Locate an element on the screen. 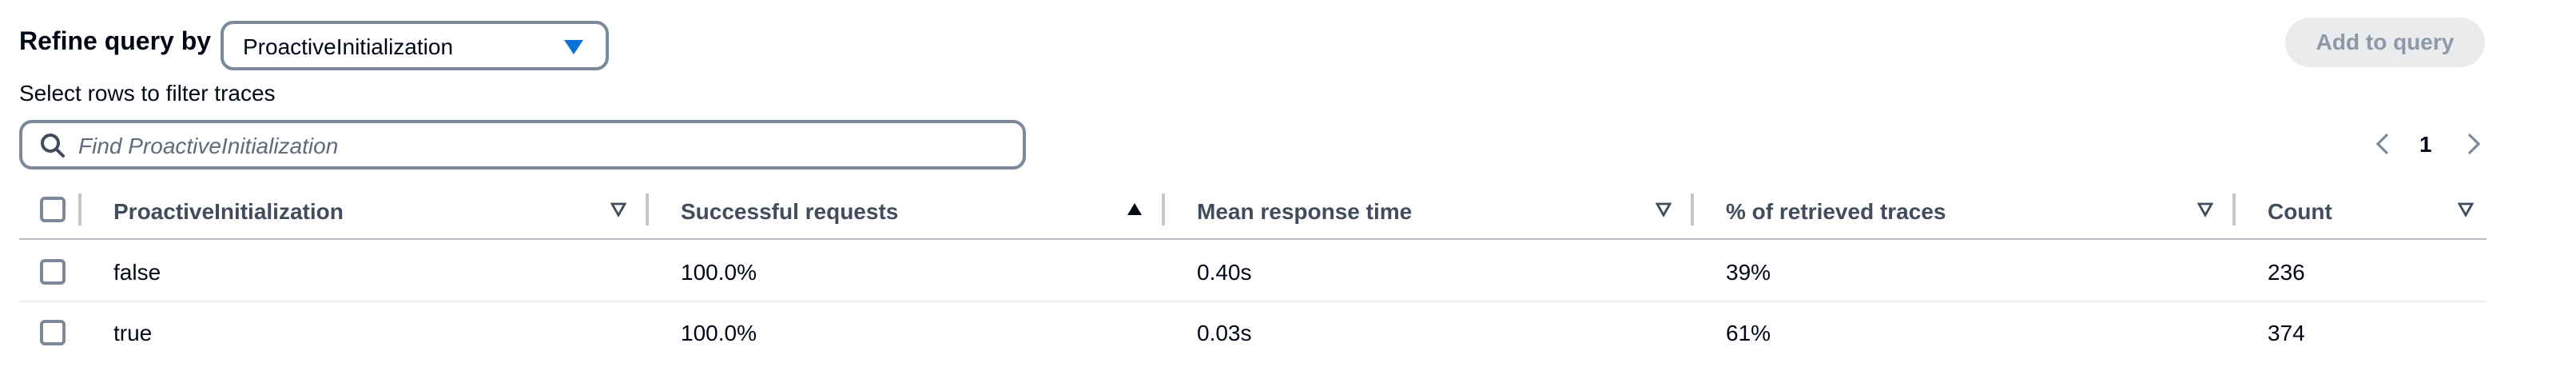 This screenshot has width=2576, height=371. column-header-count: Count is located at coordinates (2300, 211).